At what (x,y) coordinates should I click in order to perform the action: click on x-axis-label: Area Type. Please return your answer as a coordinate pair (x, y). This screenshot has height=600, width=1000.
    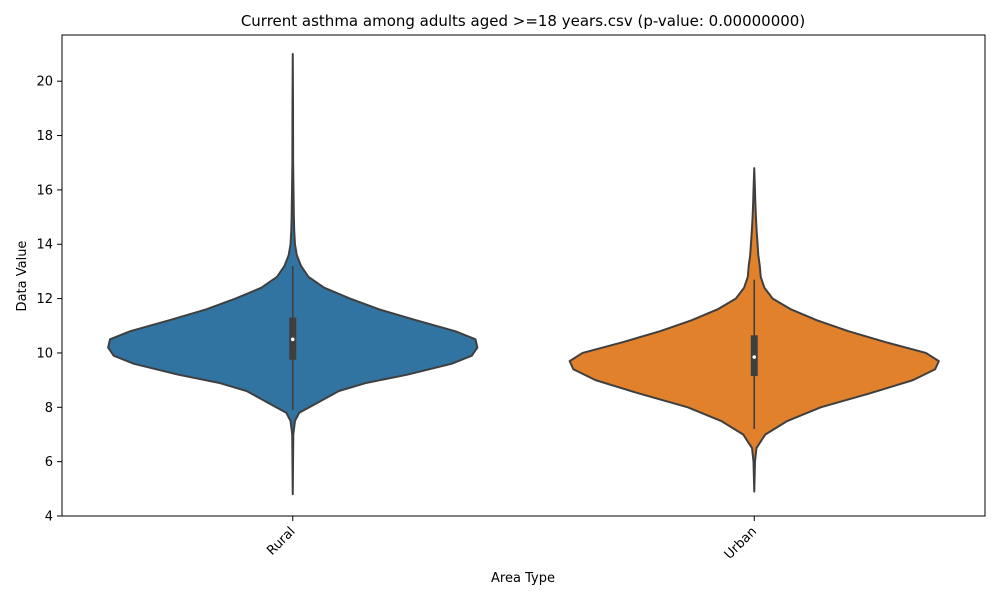
    Looking at the image, I should click on (523, 578).